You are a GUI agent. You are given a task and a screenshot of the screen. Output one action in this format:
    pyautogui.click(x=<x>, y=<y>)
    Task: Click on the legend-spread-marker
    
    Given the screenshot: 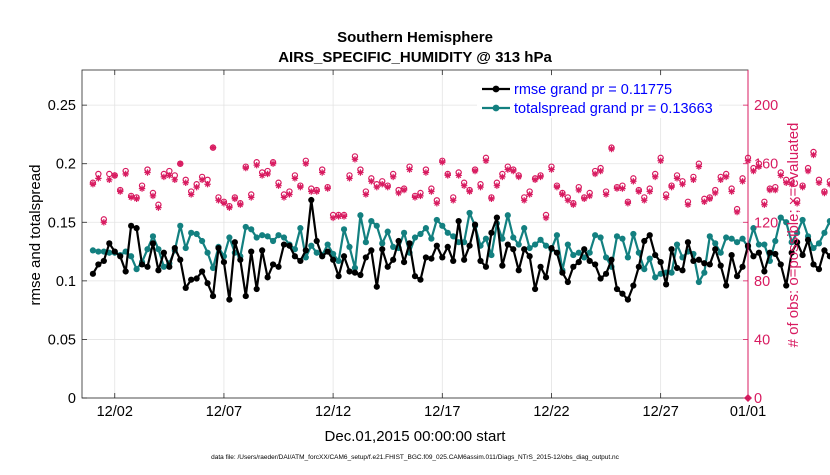 What is the action you would take?
    pyautogui.click(x=496, y=108)
    